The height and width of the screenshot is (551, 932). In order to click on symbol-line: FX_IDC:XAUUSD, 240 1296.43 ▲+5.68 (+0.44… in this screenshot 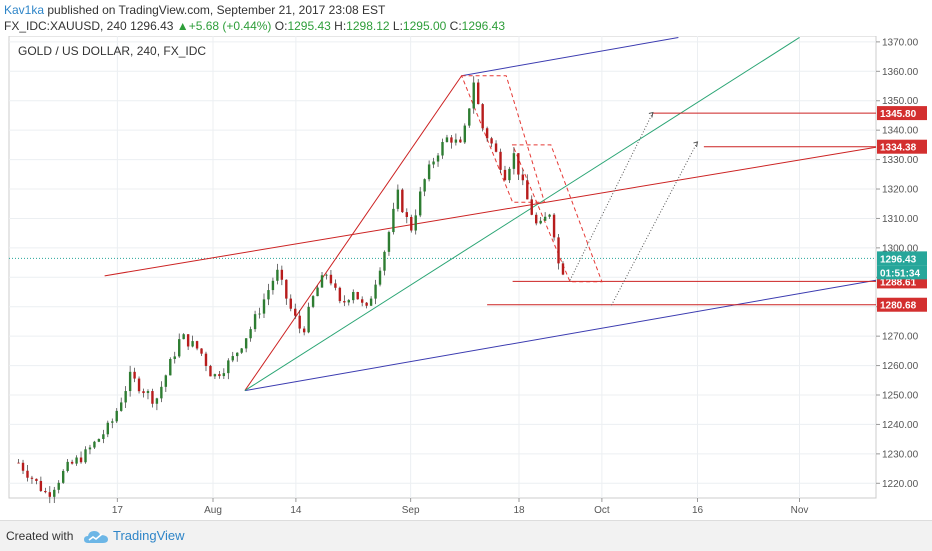, I will do `click(254, 26)`.